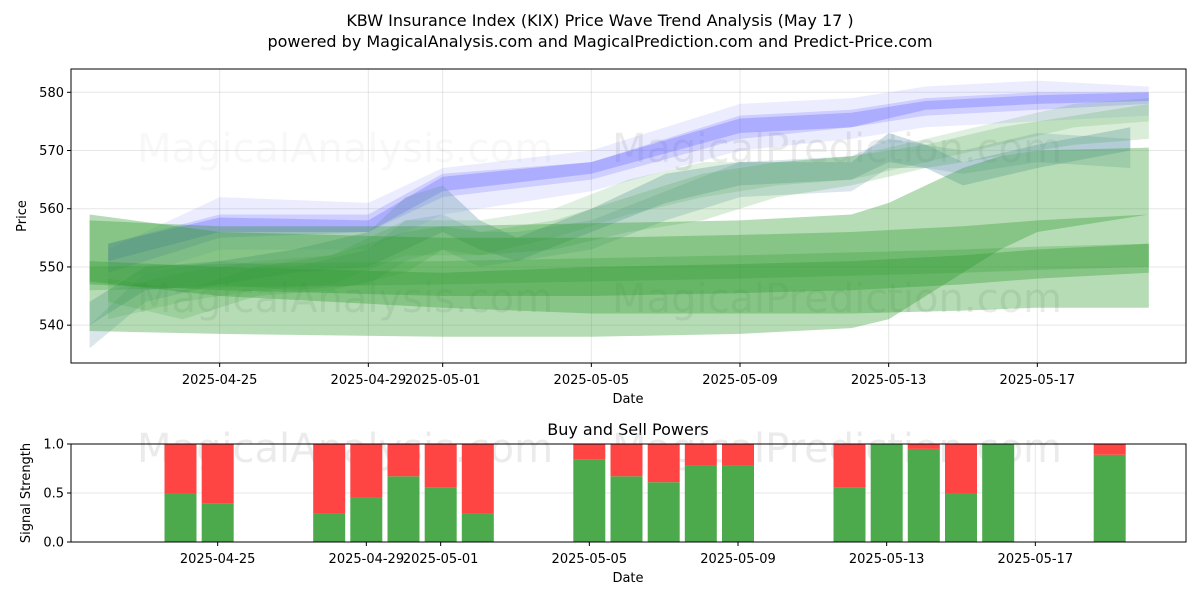 The width and height of the screenshot is (1200, 604). Describe the element at coordinates (628, 429) in the screenshot. I see `signal-title: Buy and Sell Powers` at that location.